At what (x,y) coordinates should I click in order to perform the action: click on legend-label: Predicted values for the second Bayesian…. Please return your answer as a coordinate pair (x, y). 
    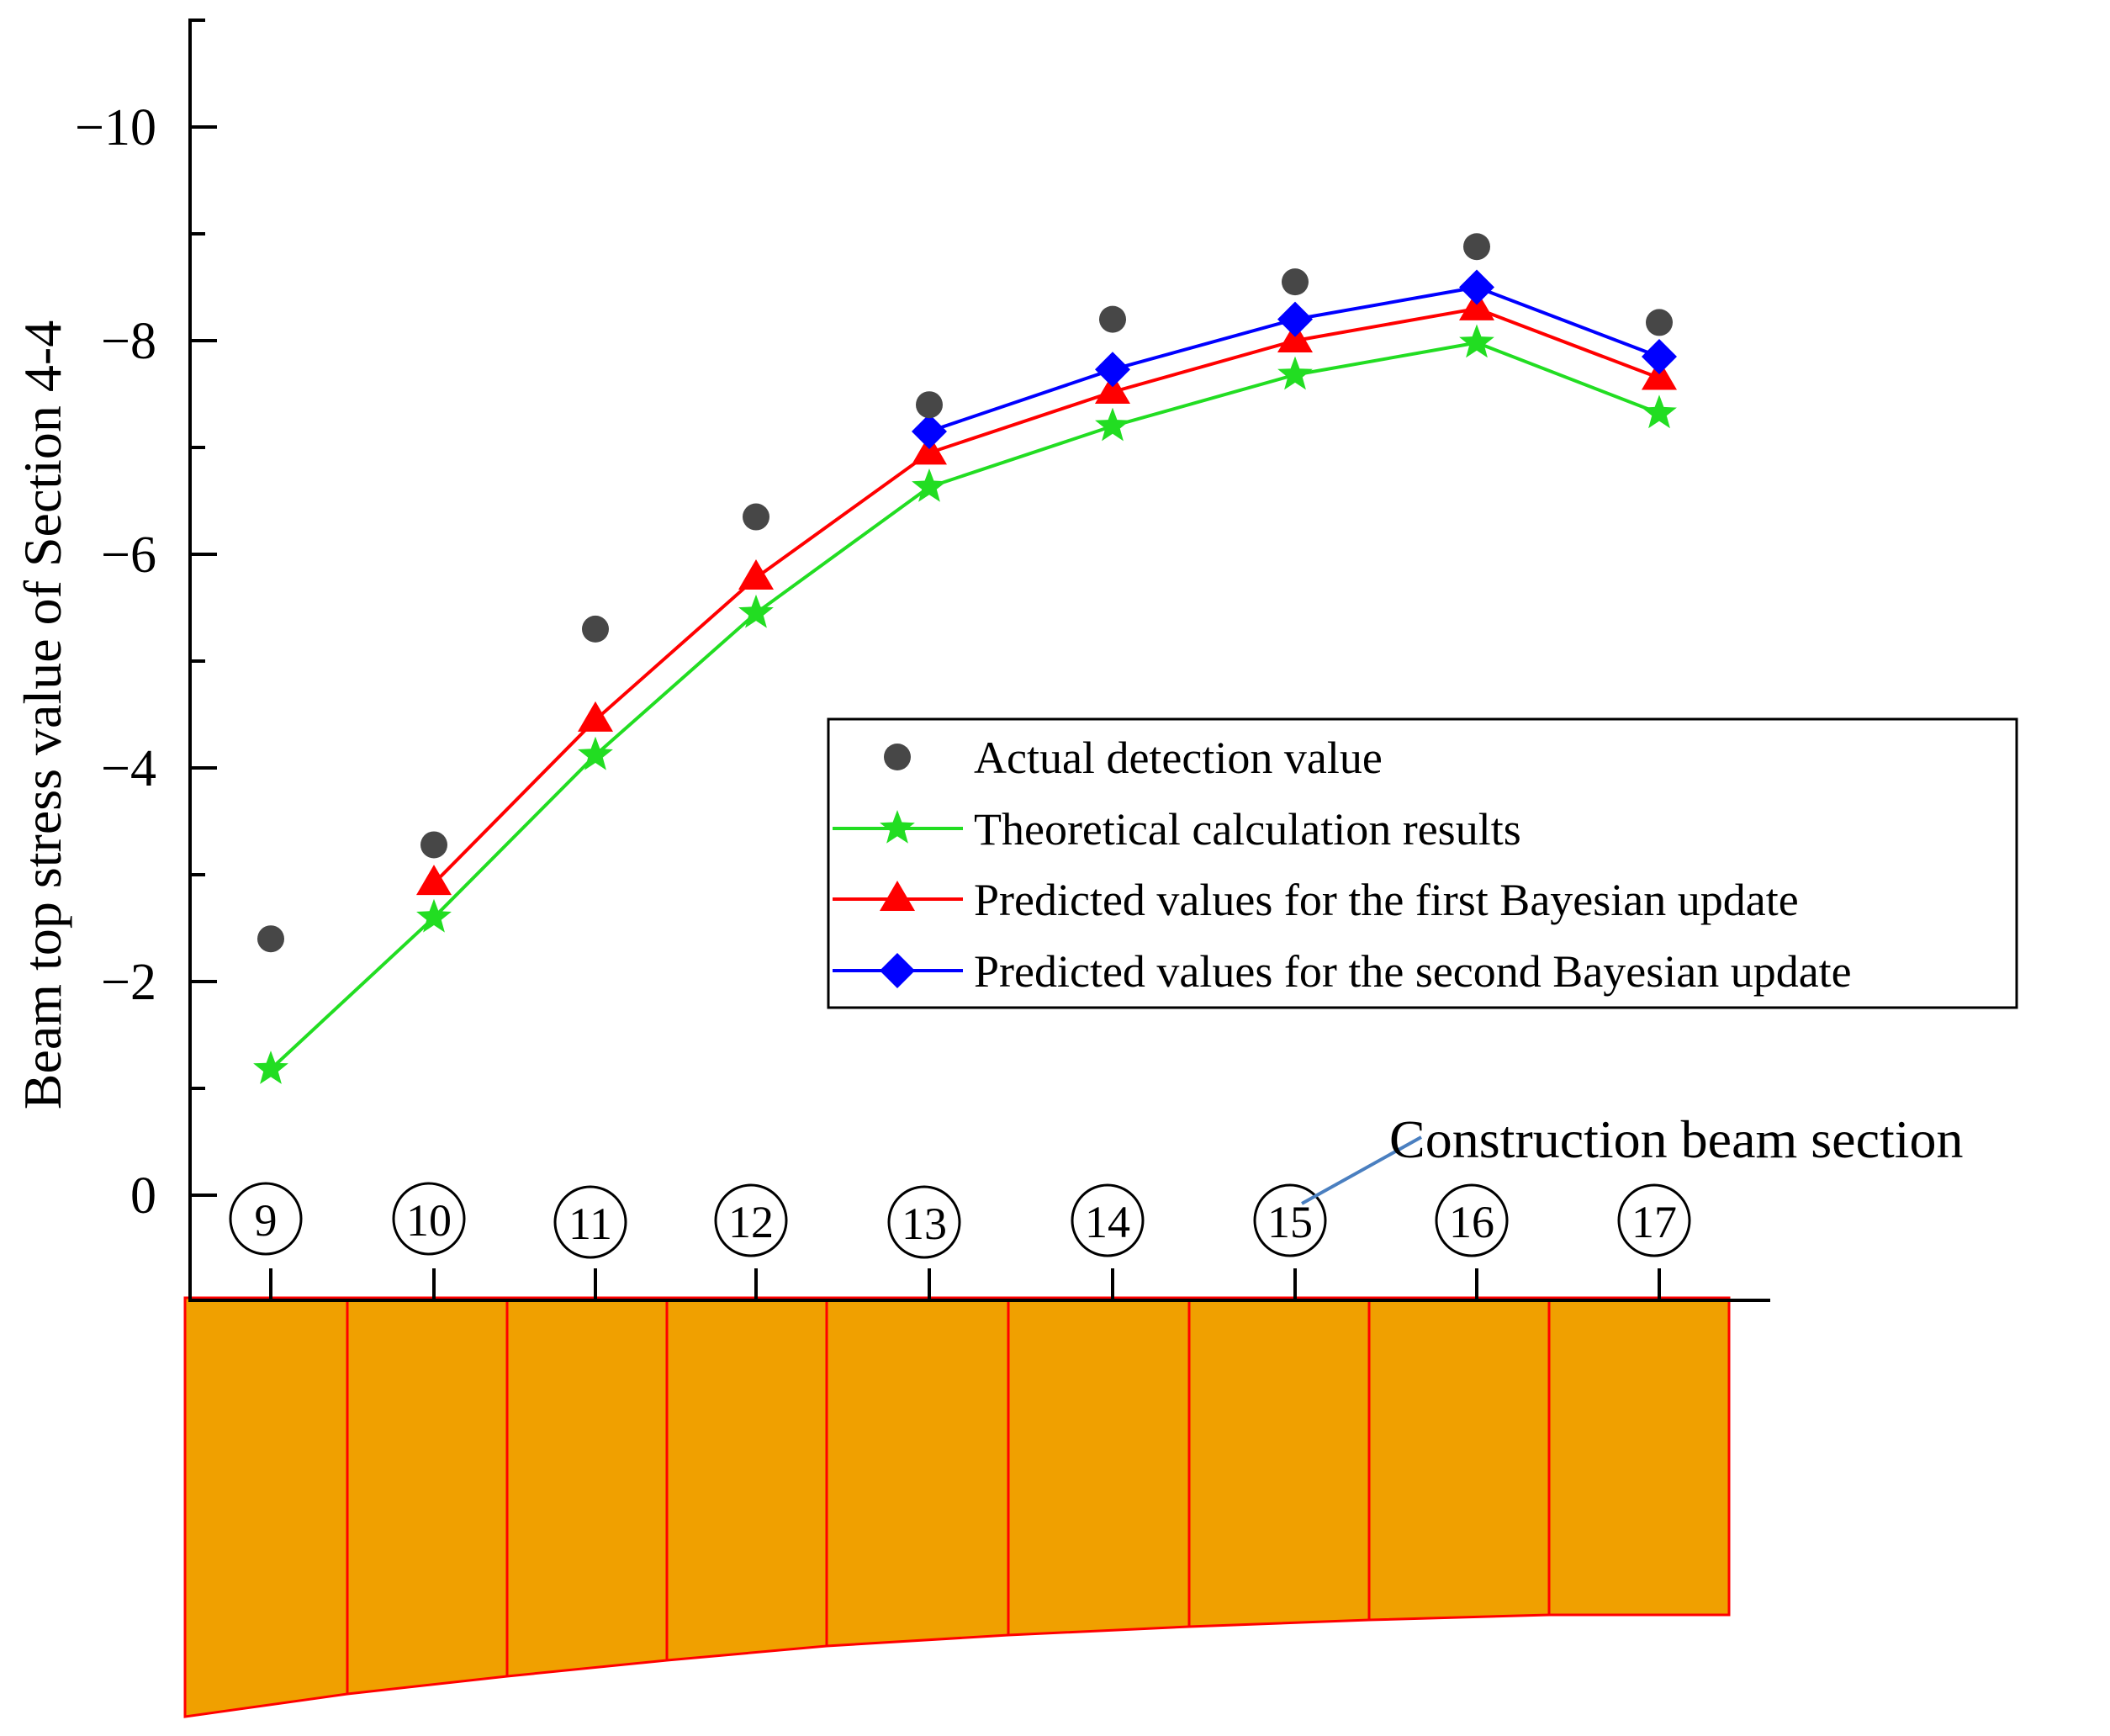
    Looking at the image, I should click on (1413, 971).